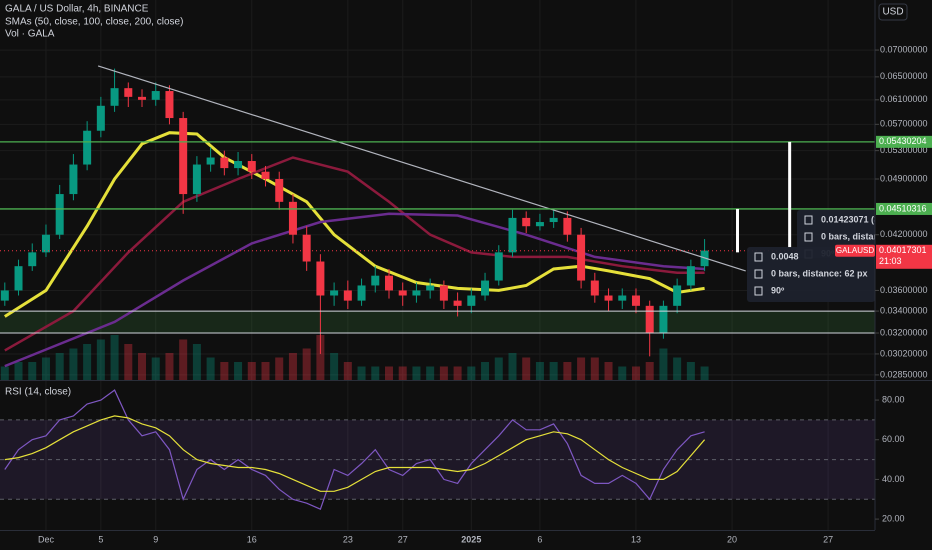 Image resolution: width=932 pixels, height=550 pixels. I want to click on y-tick-label: 0.05300000, so click(904, 150).